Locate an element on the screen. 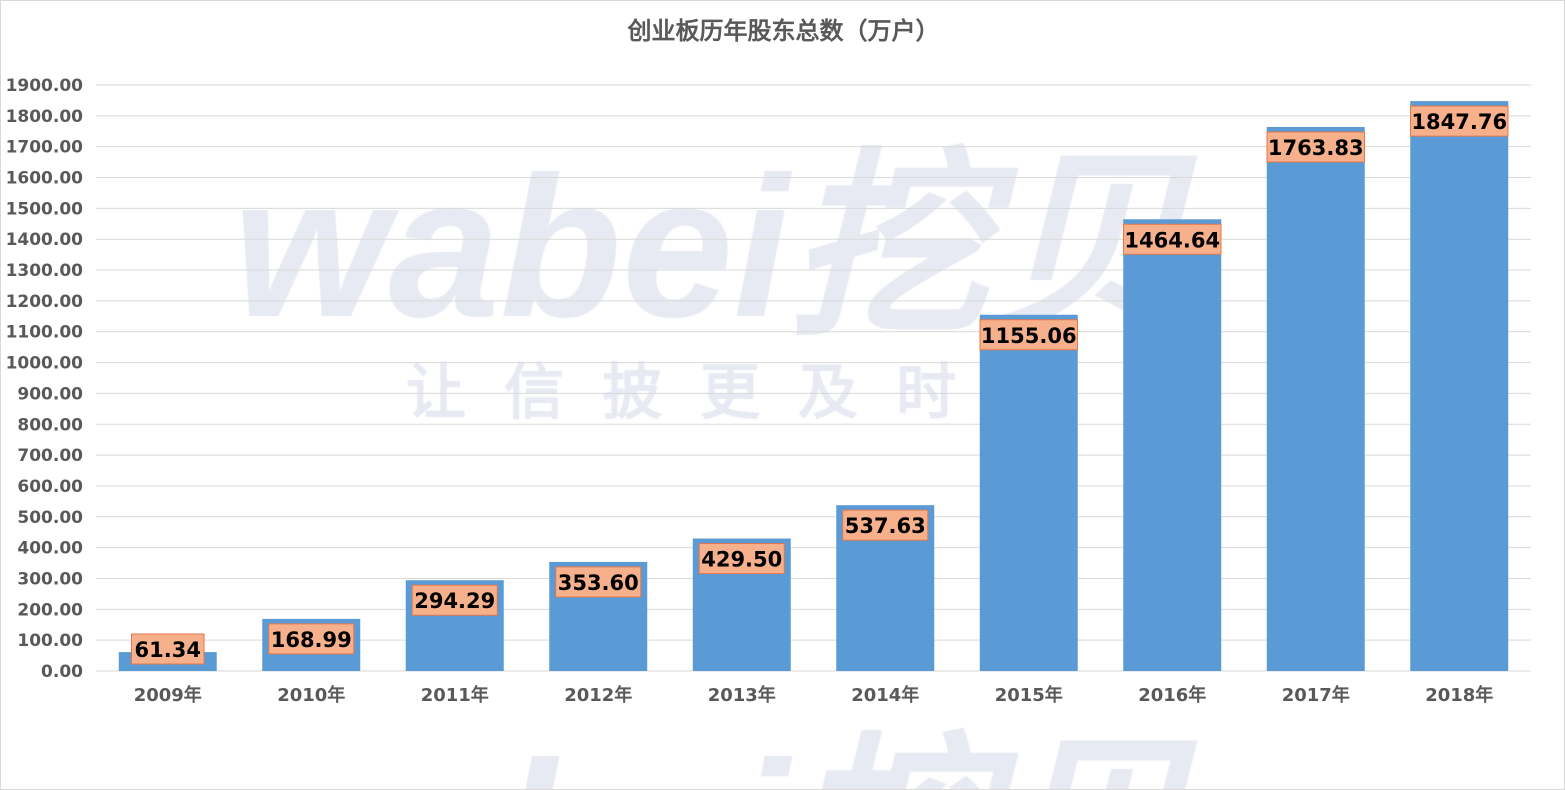 The height and width of the screenshot is (790, 1565). y-tick-label: 1100.00 is located at coordinates (45, 333).